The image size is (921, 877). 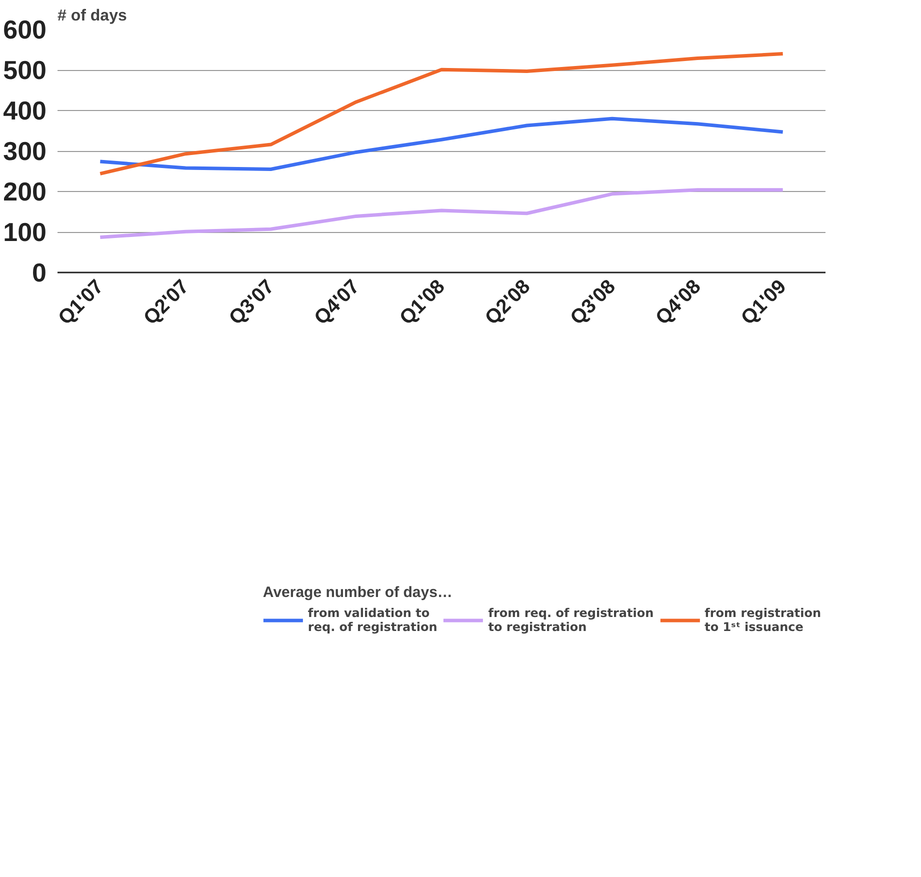 What do you see at coordinates (571, 620) in the screenshot?
I see `legend-label: from req. of registration to registration` at bounding box center [571, 620].